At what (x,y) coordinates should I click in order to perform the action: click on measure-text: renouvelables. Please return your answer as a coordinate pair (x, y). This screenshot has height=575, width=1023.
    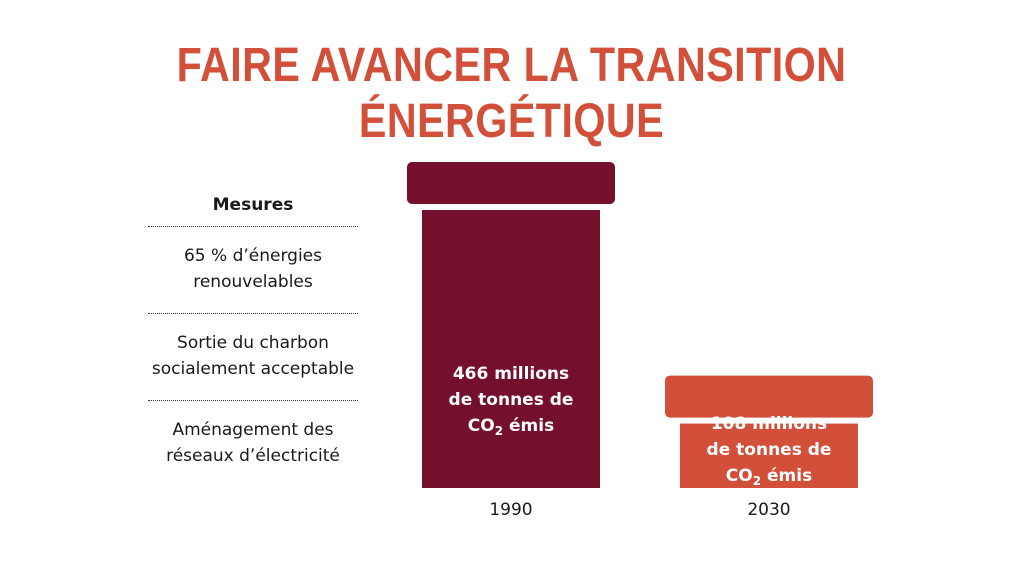
    Looking at the image, I should click on (253, 282).